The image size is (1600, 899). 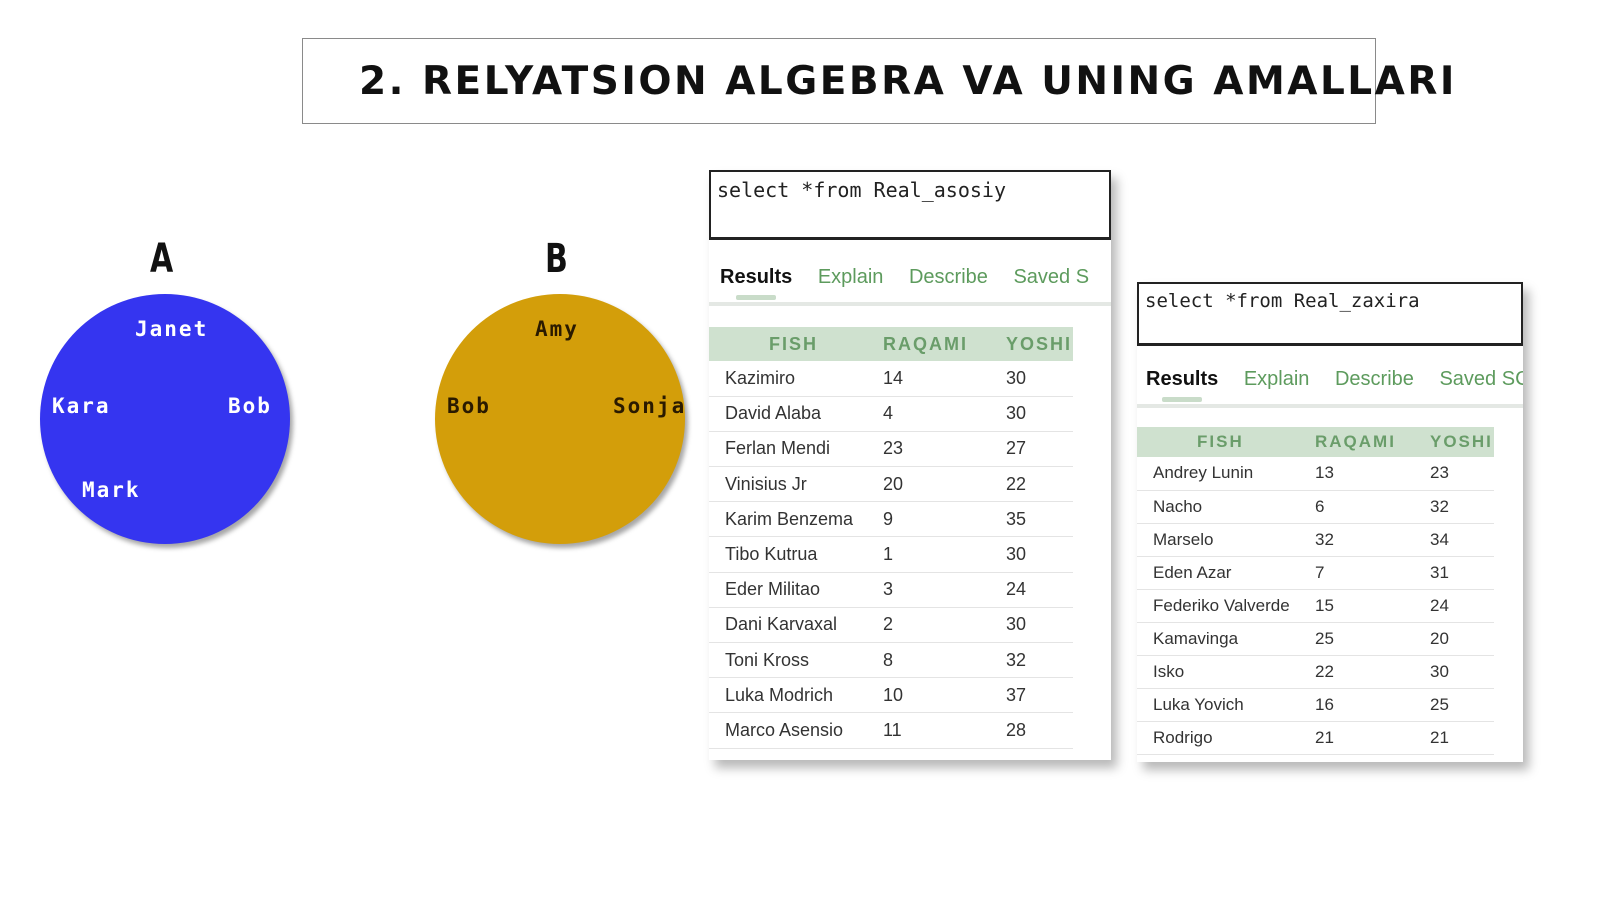 What do you see at coordinates (1038, 449) in the screenshot?
I see `cell-yoshi: 27` at bounding box center [1038, 449].